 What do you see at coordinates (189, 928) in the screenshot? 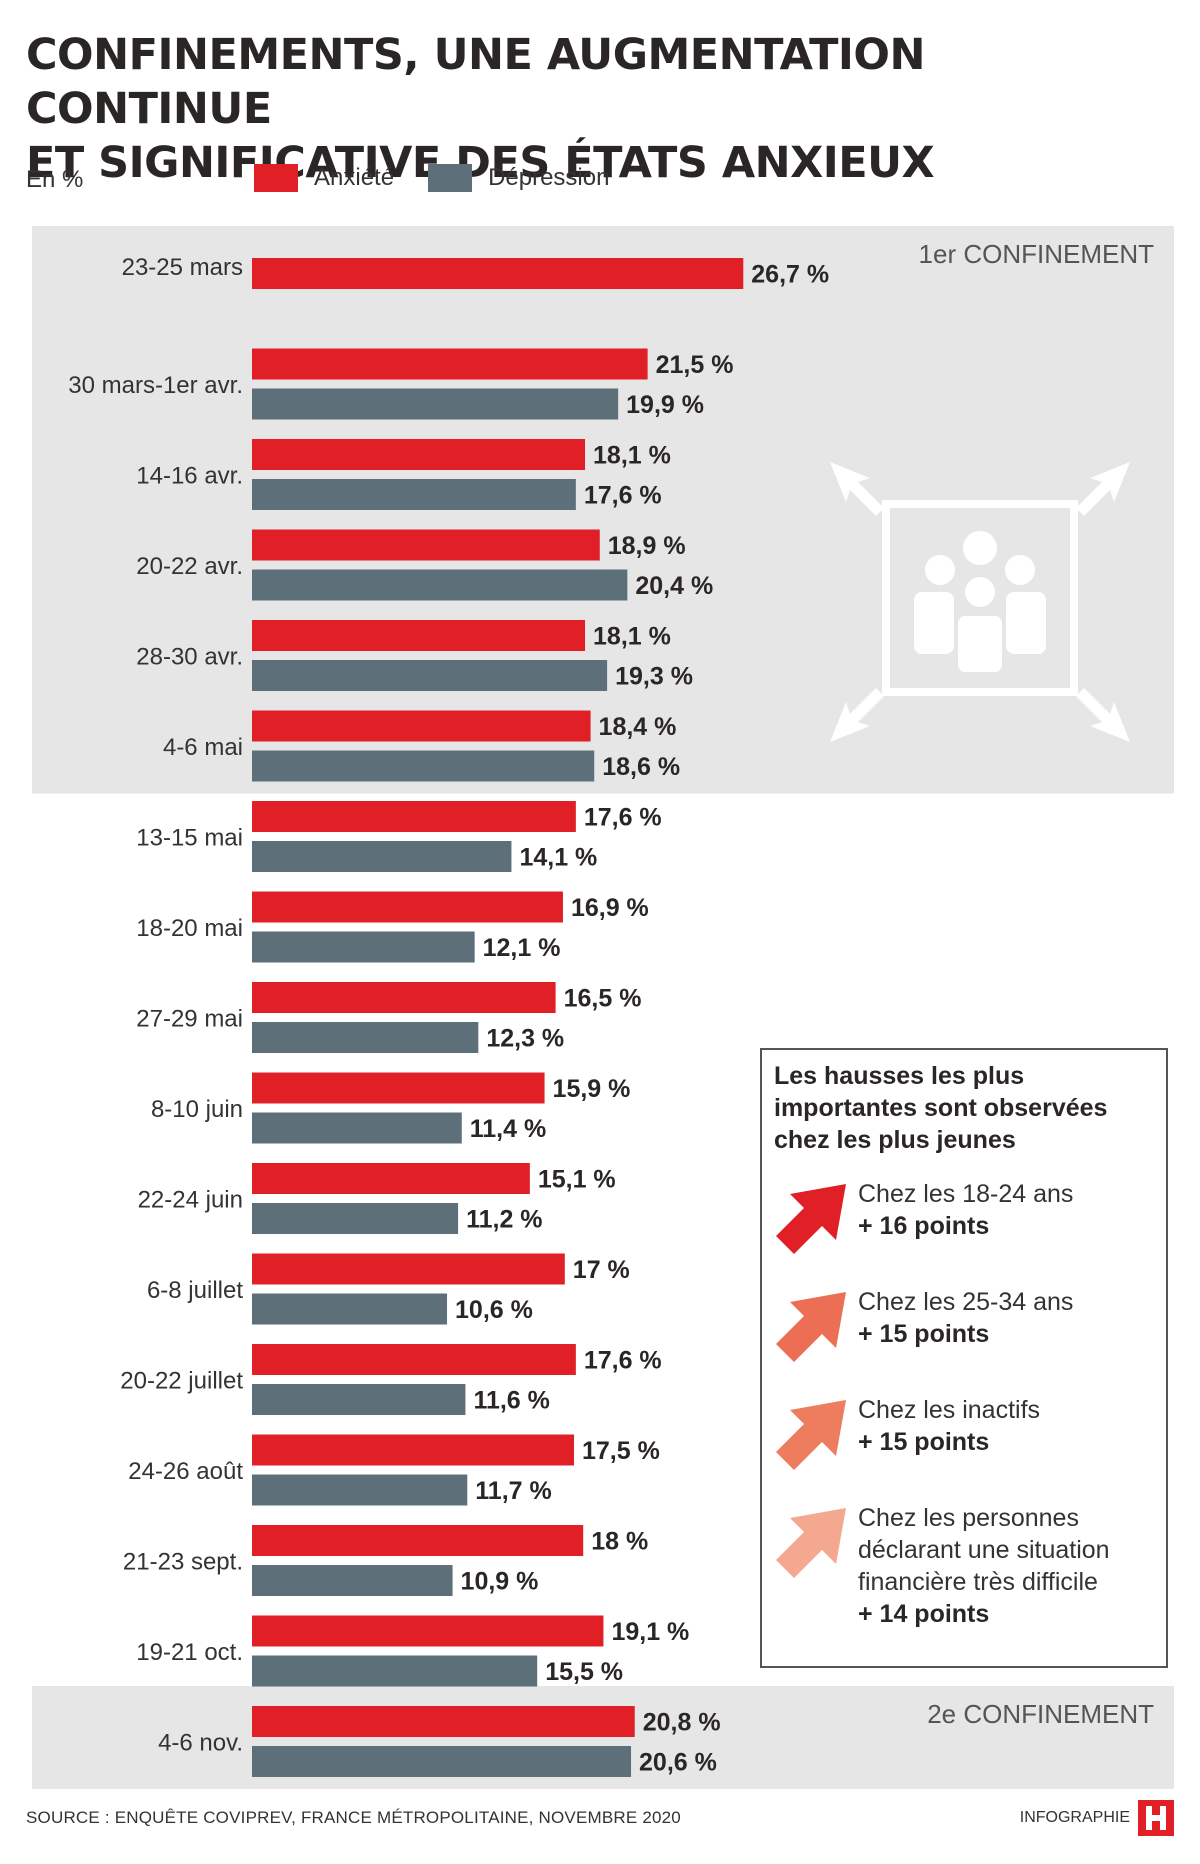
I see `category-label: 18-20 mai` at bounding box center [189, 928].